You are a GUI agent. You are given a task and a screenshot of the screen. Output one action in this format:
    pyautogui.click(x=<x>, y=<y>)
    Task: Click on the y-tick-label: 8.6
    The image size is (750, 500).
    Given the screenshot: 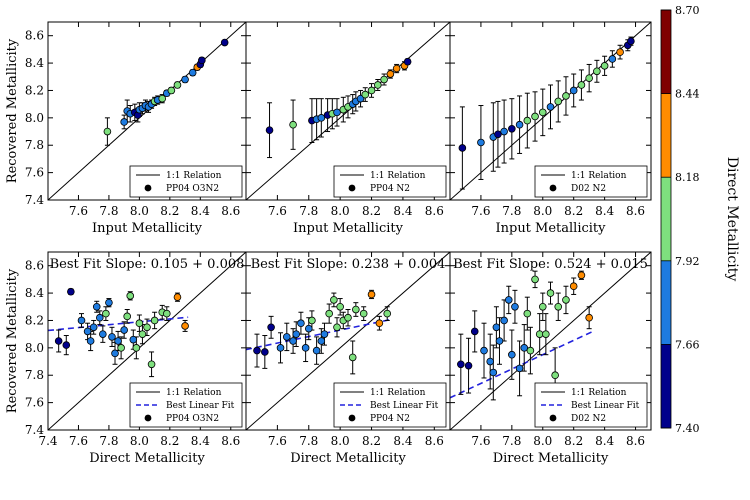 What is the action you would take?
    pyautogui.click(x=34, y=266)
    